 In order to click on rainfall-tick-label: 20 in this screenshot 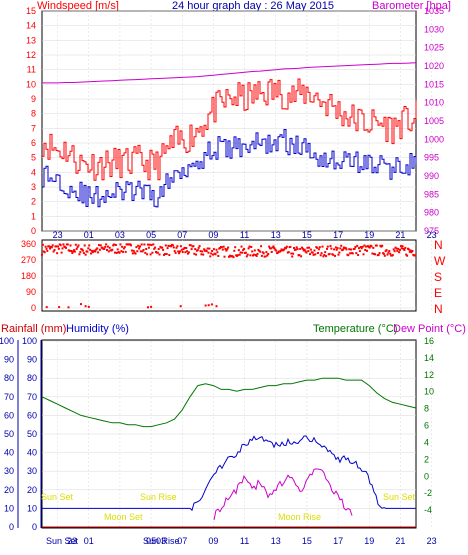, I will do `click(9, 490)`.